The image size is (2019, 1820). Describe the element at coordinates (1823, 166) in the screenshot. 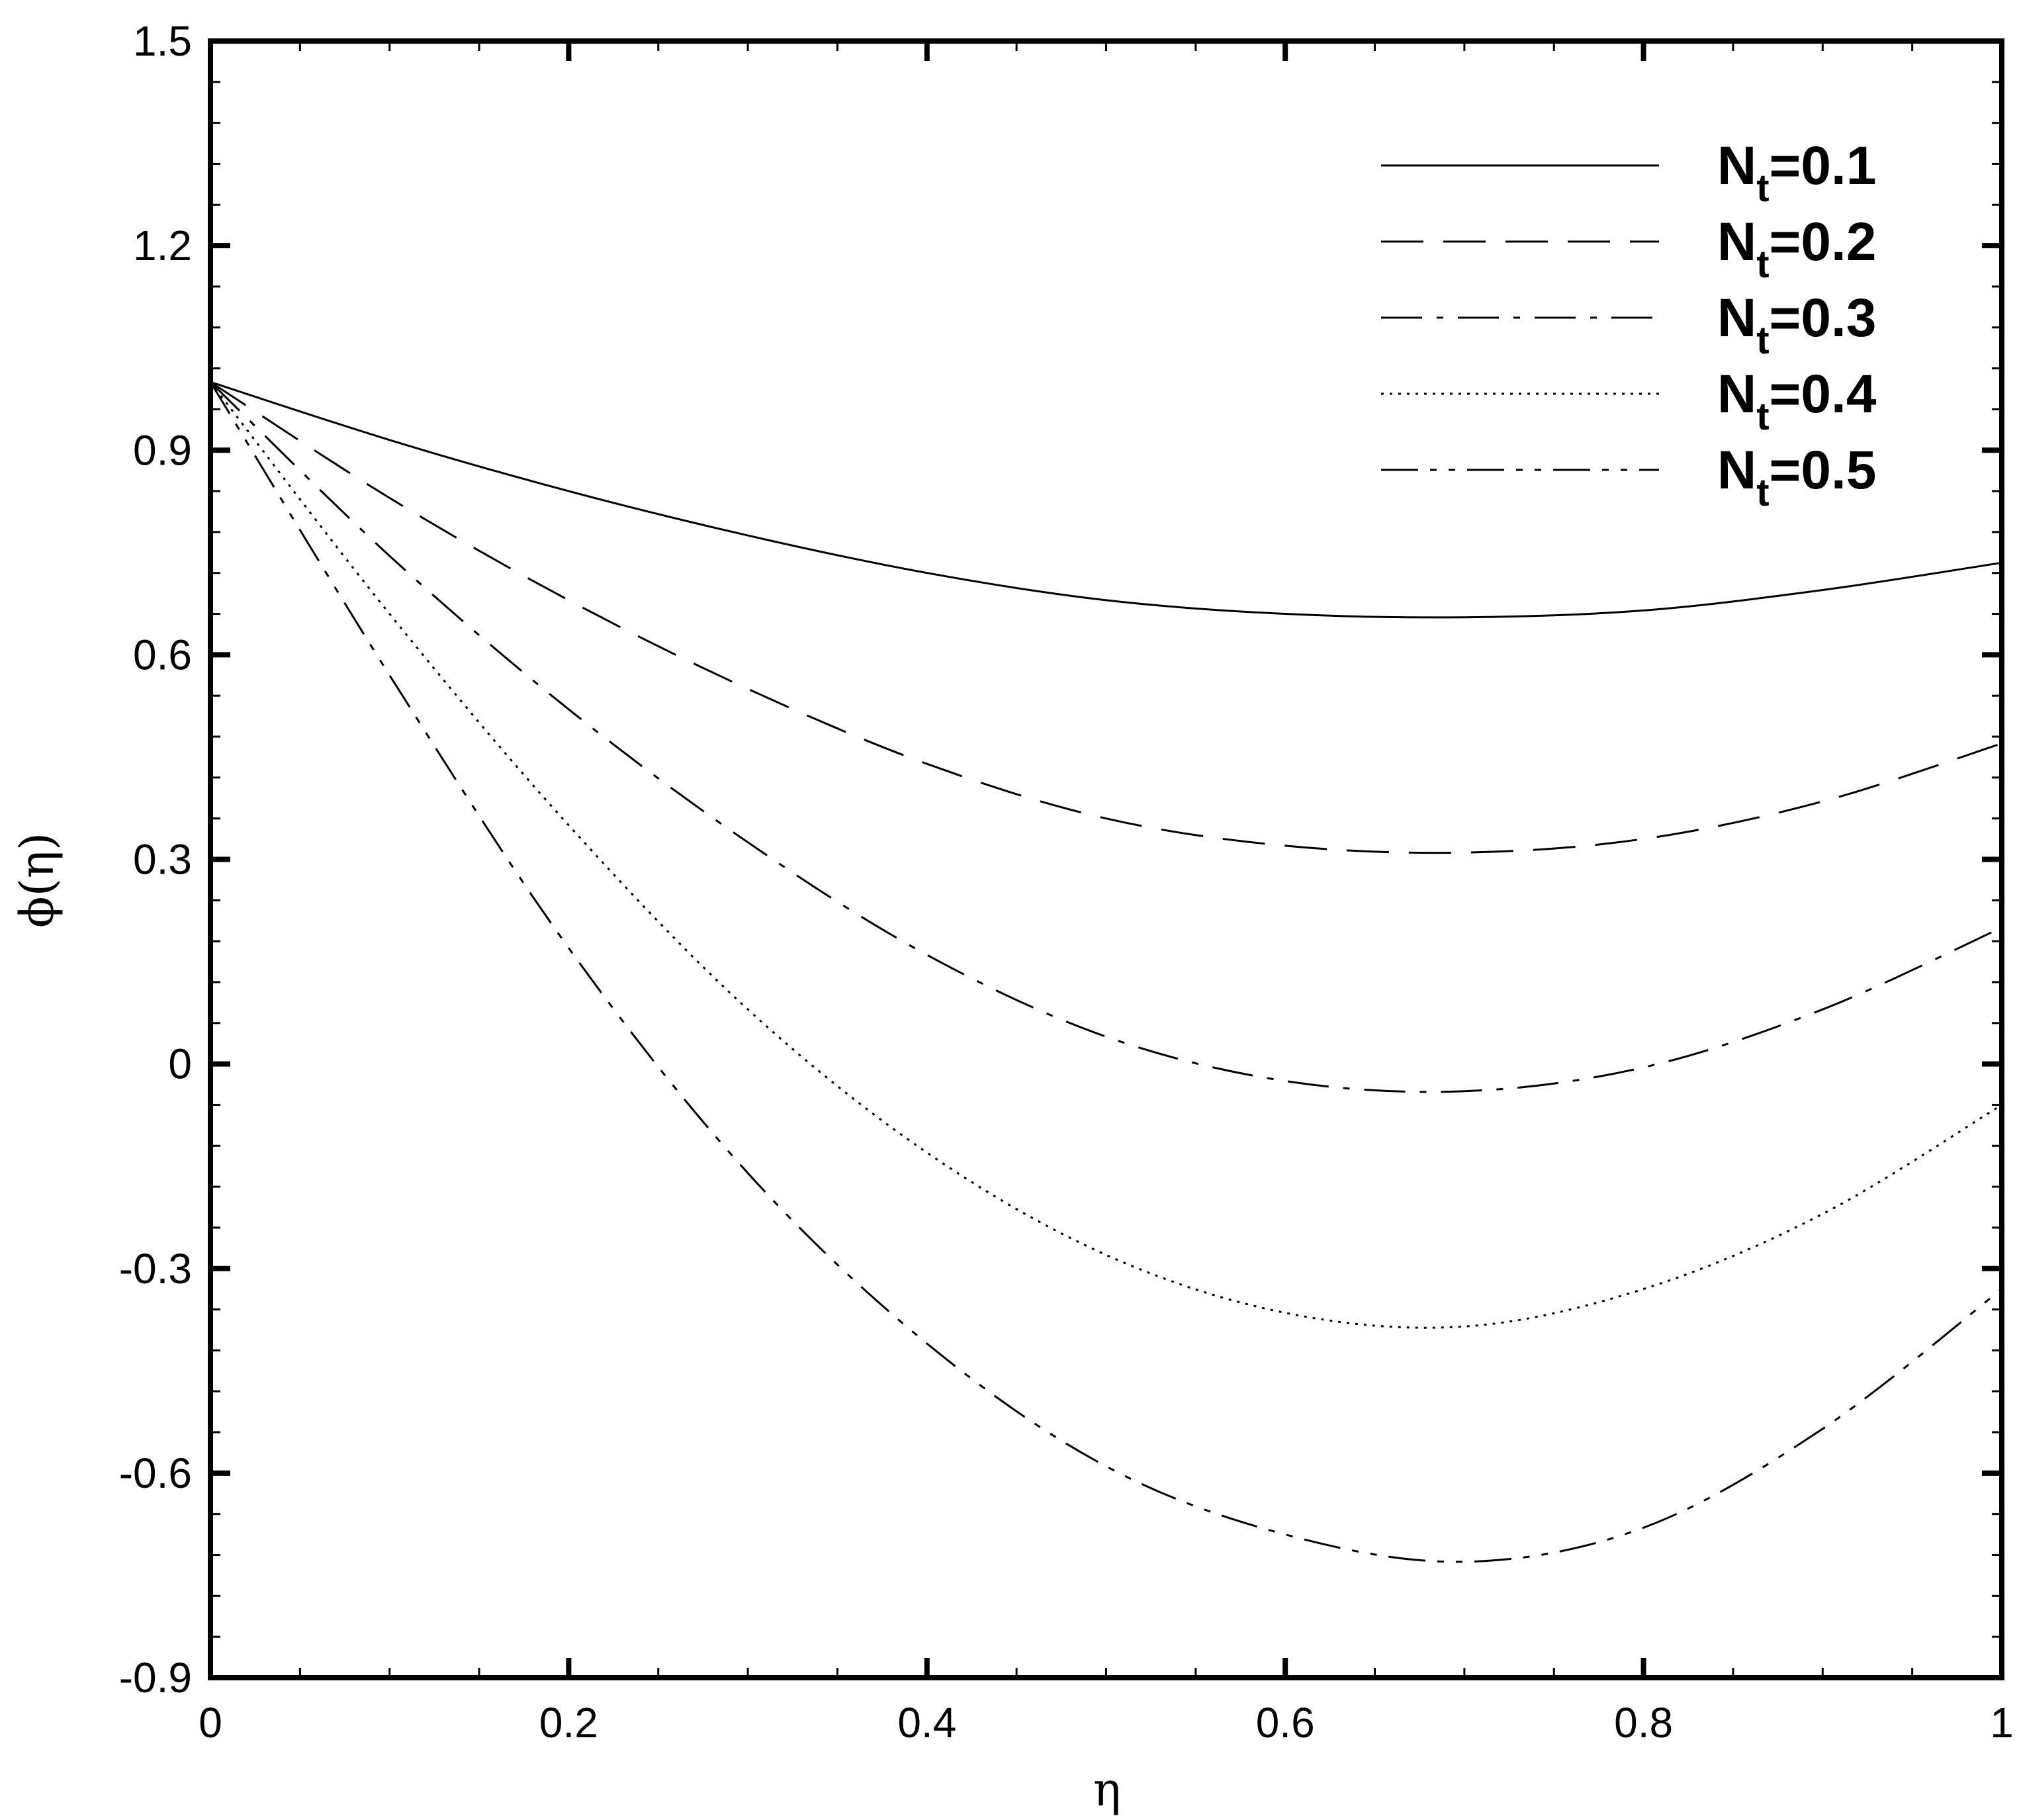

I see `legend-label-value: =0.1` at that location.